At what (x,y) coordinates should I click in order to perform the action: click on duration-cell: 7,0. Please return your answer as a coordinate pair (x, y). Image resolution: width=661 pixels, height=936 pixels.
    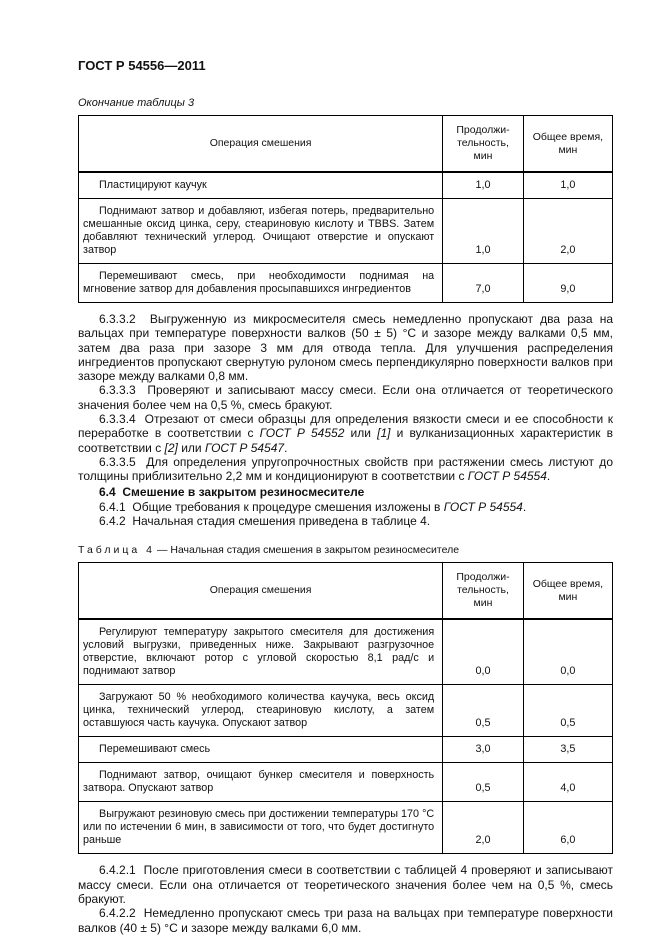
    Looking at the image, I should click on (483, 283).